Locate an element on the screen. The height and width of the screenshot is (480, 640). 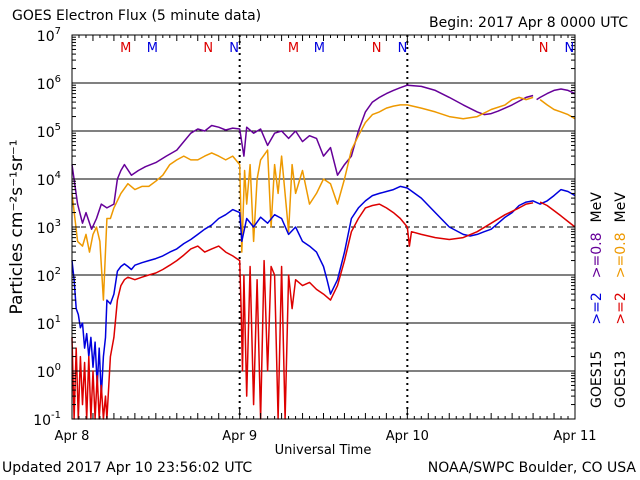
y-tick-label: 10⁷ is located at coordinates (49, 35).